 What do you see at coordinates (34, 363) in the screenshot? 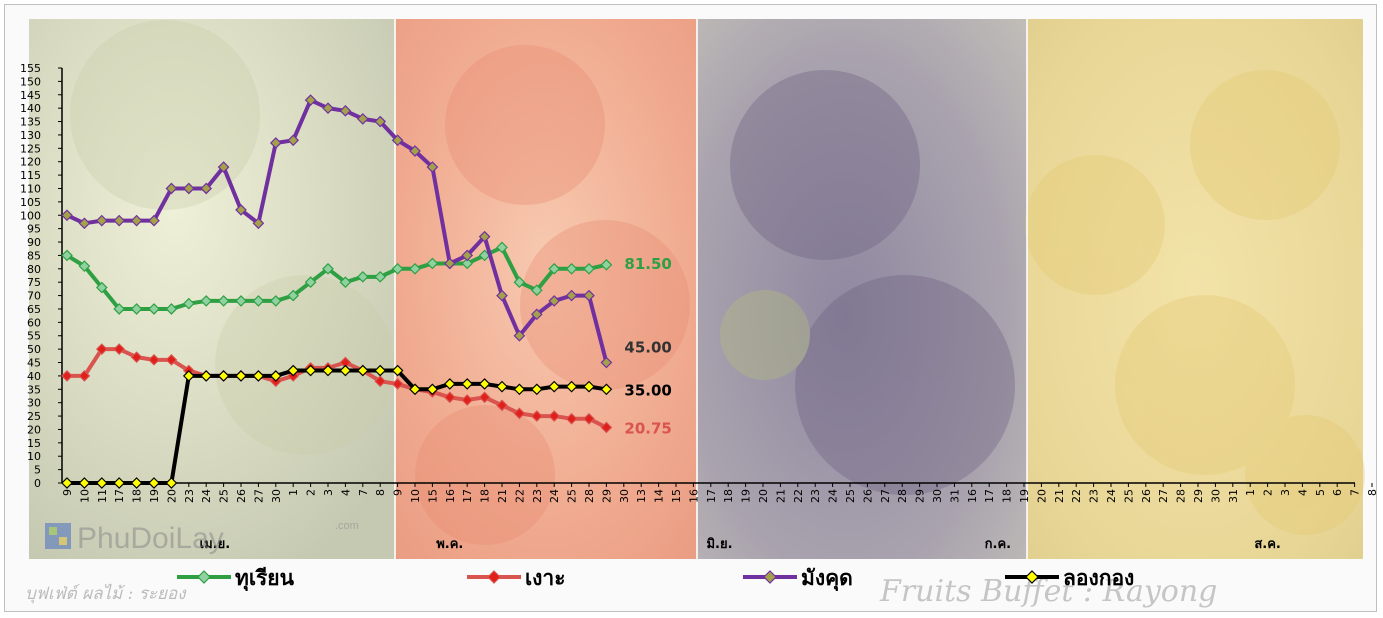
I see `y-tick-label: 45` at bounding box center [34, 363].